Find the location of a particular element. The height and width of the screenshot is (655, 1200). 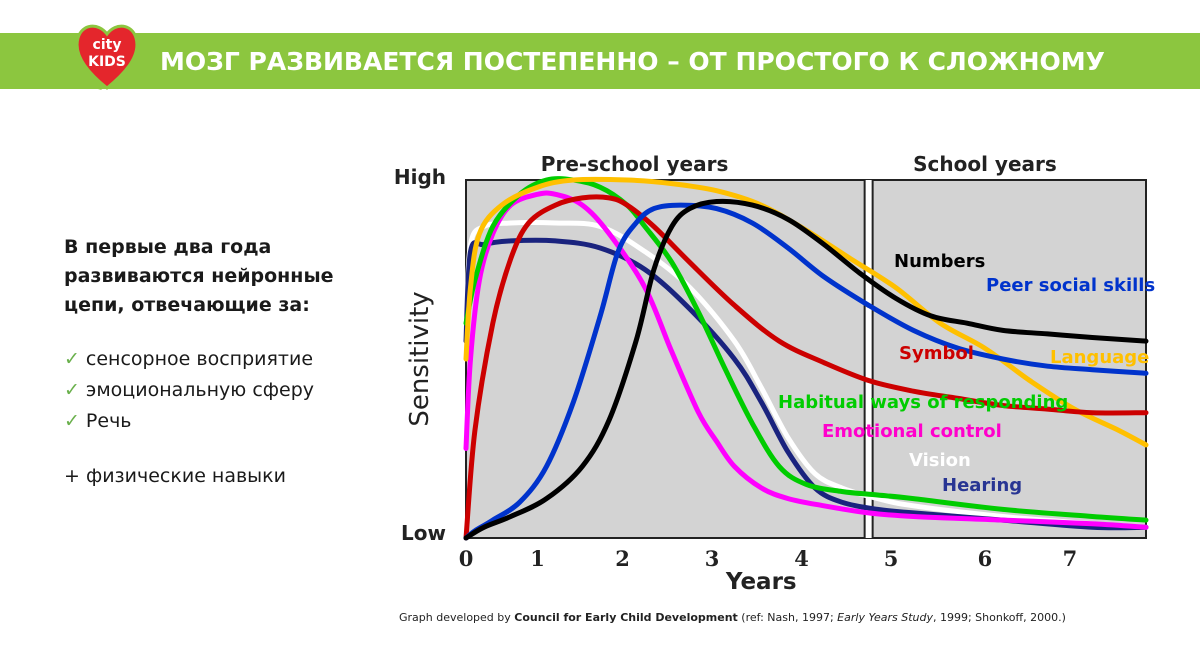

bullet-text: сенсорное восприятие is located at coordinates (199, 359).